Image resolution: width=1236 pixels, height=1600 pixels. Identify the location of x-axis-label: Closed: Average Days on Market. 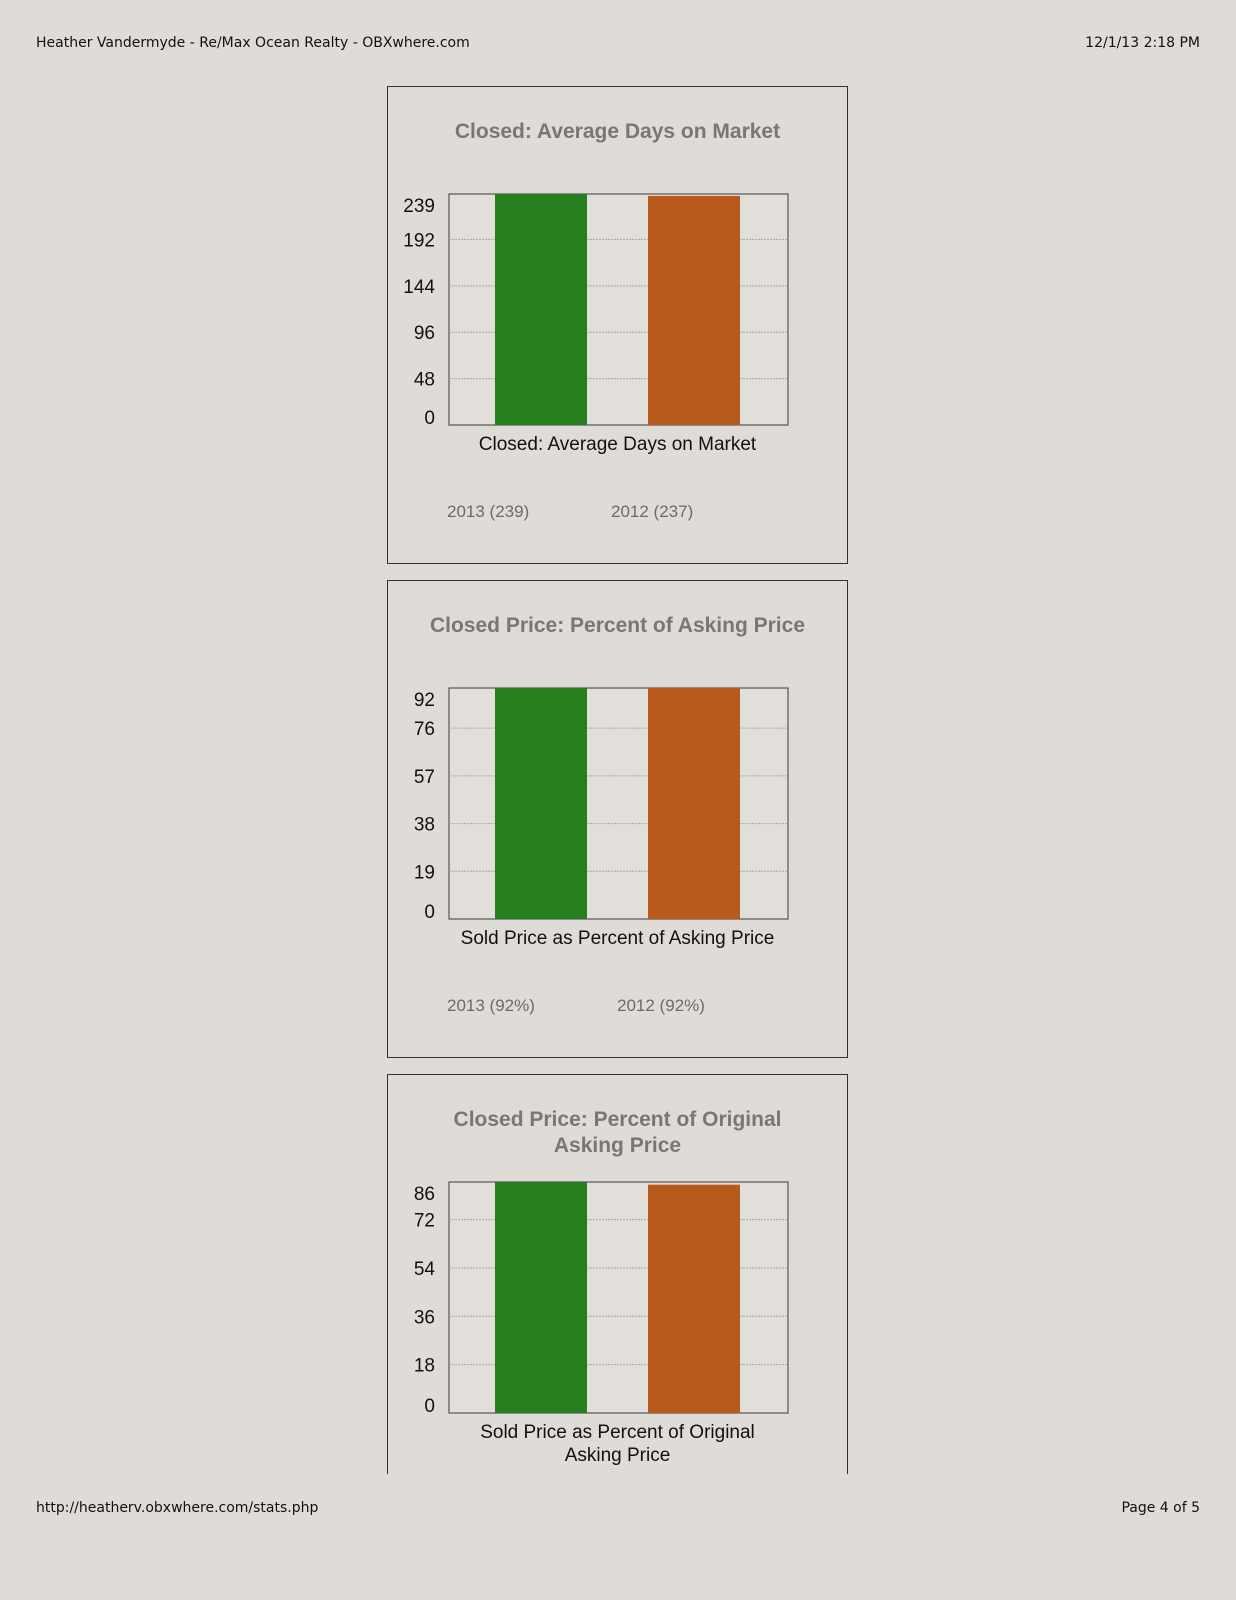
(617, 444).